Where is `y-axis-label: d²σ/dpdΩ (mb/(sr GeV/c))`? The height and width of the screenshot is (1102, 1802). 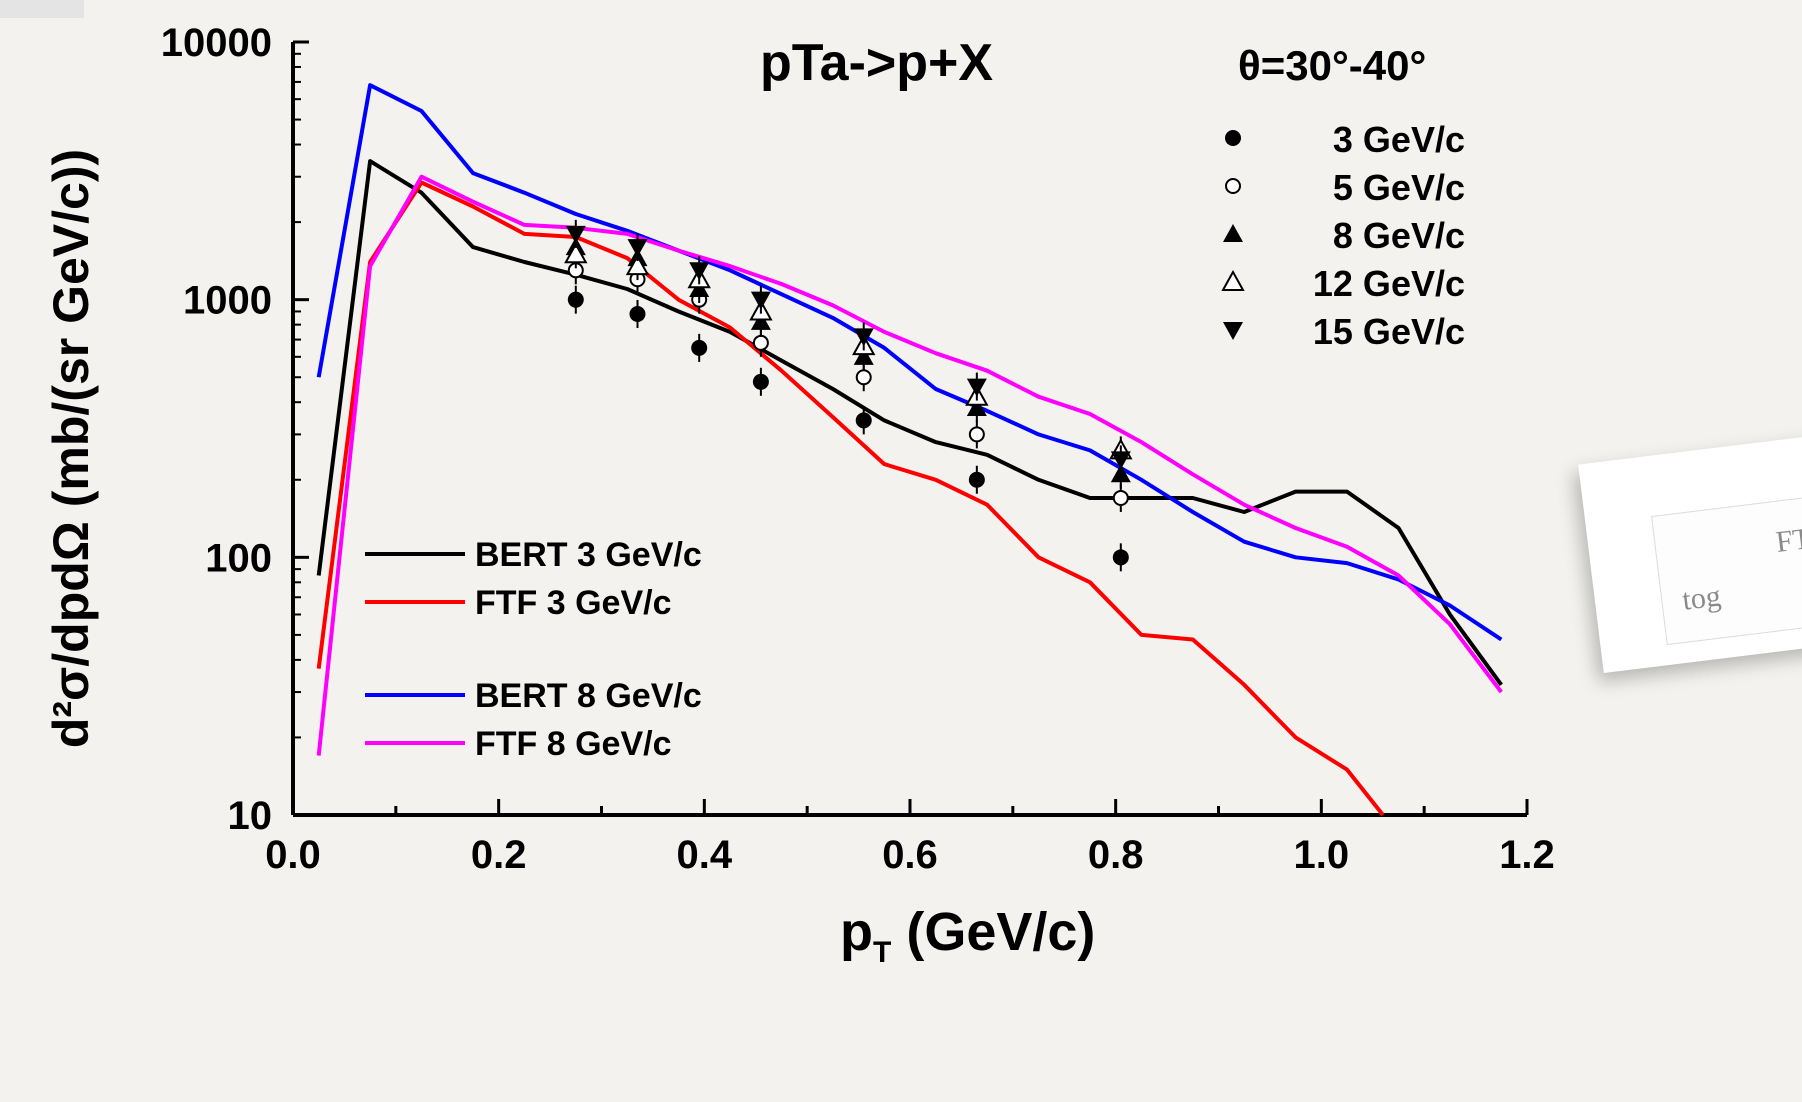 y-axis-label: d²σ/dpdΩ (mb/(sr GeV/c)) is located at coordinates (71, 448).